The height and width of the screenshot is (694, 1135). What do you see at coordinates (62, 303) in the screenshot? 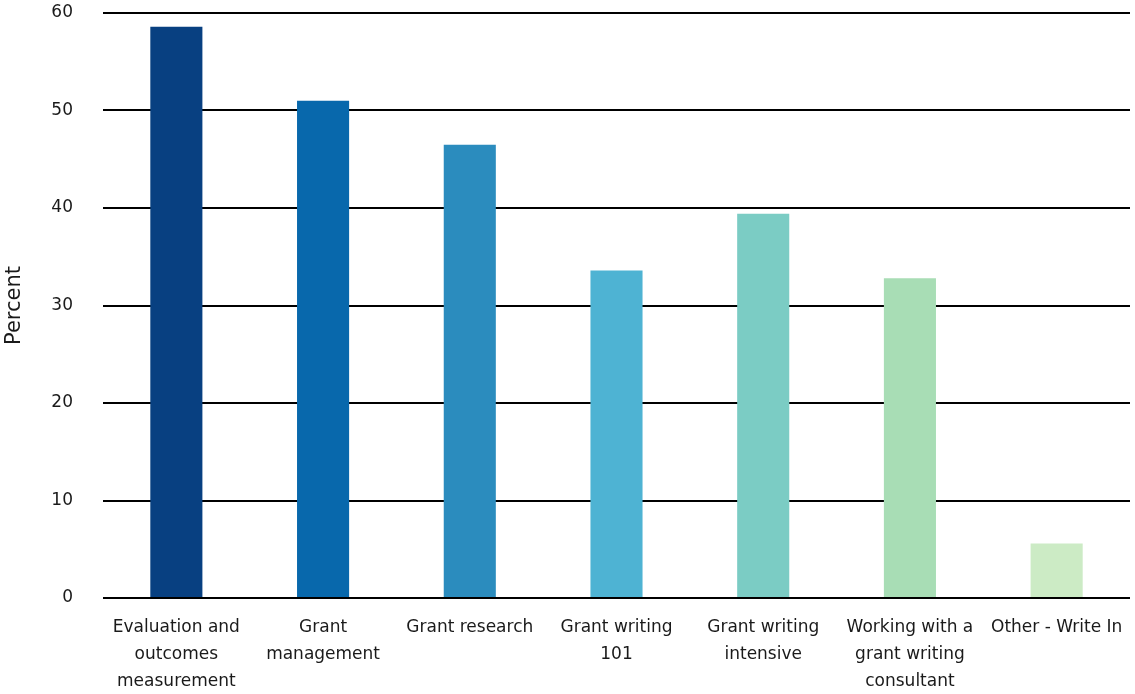
I see `y-tick-label: 30` at bounding box center [62, 303].